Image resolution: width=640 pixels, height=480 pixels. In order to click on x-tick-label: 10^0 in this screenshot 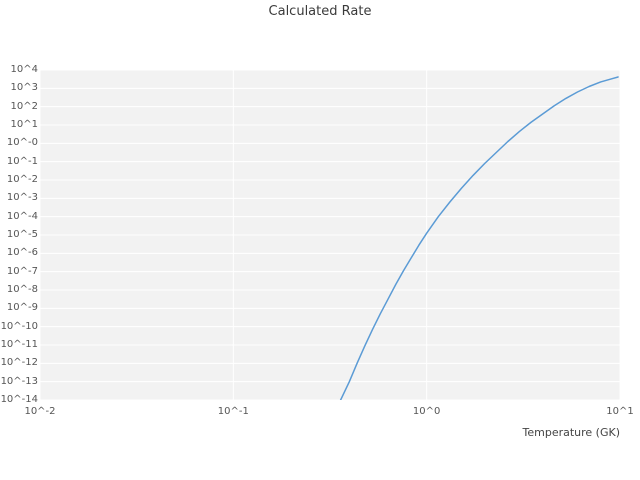, I will do `click(426, 411)`.